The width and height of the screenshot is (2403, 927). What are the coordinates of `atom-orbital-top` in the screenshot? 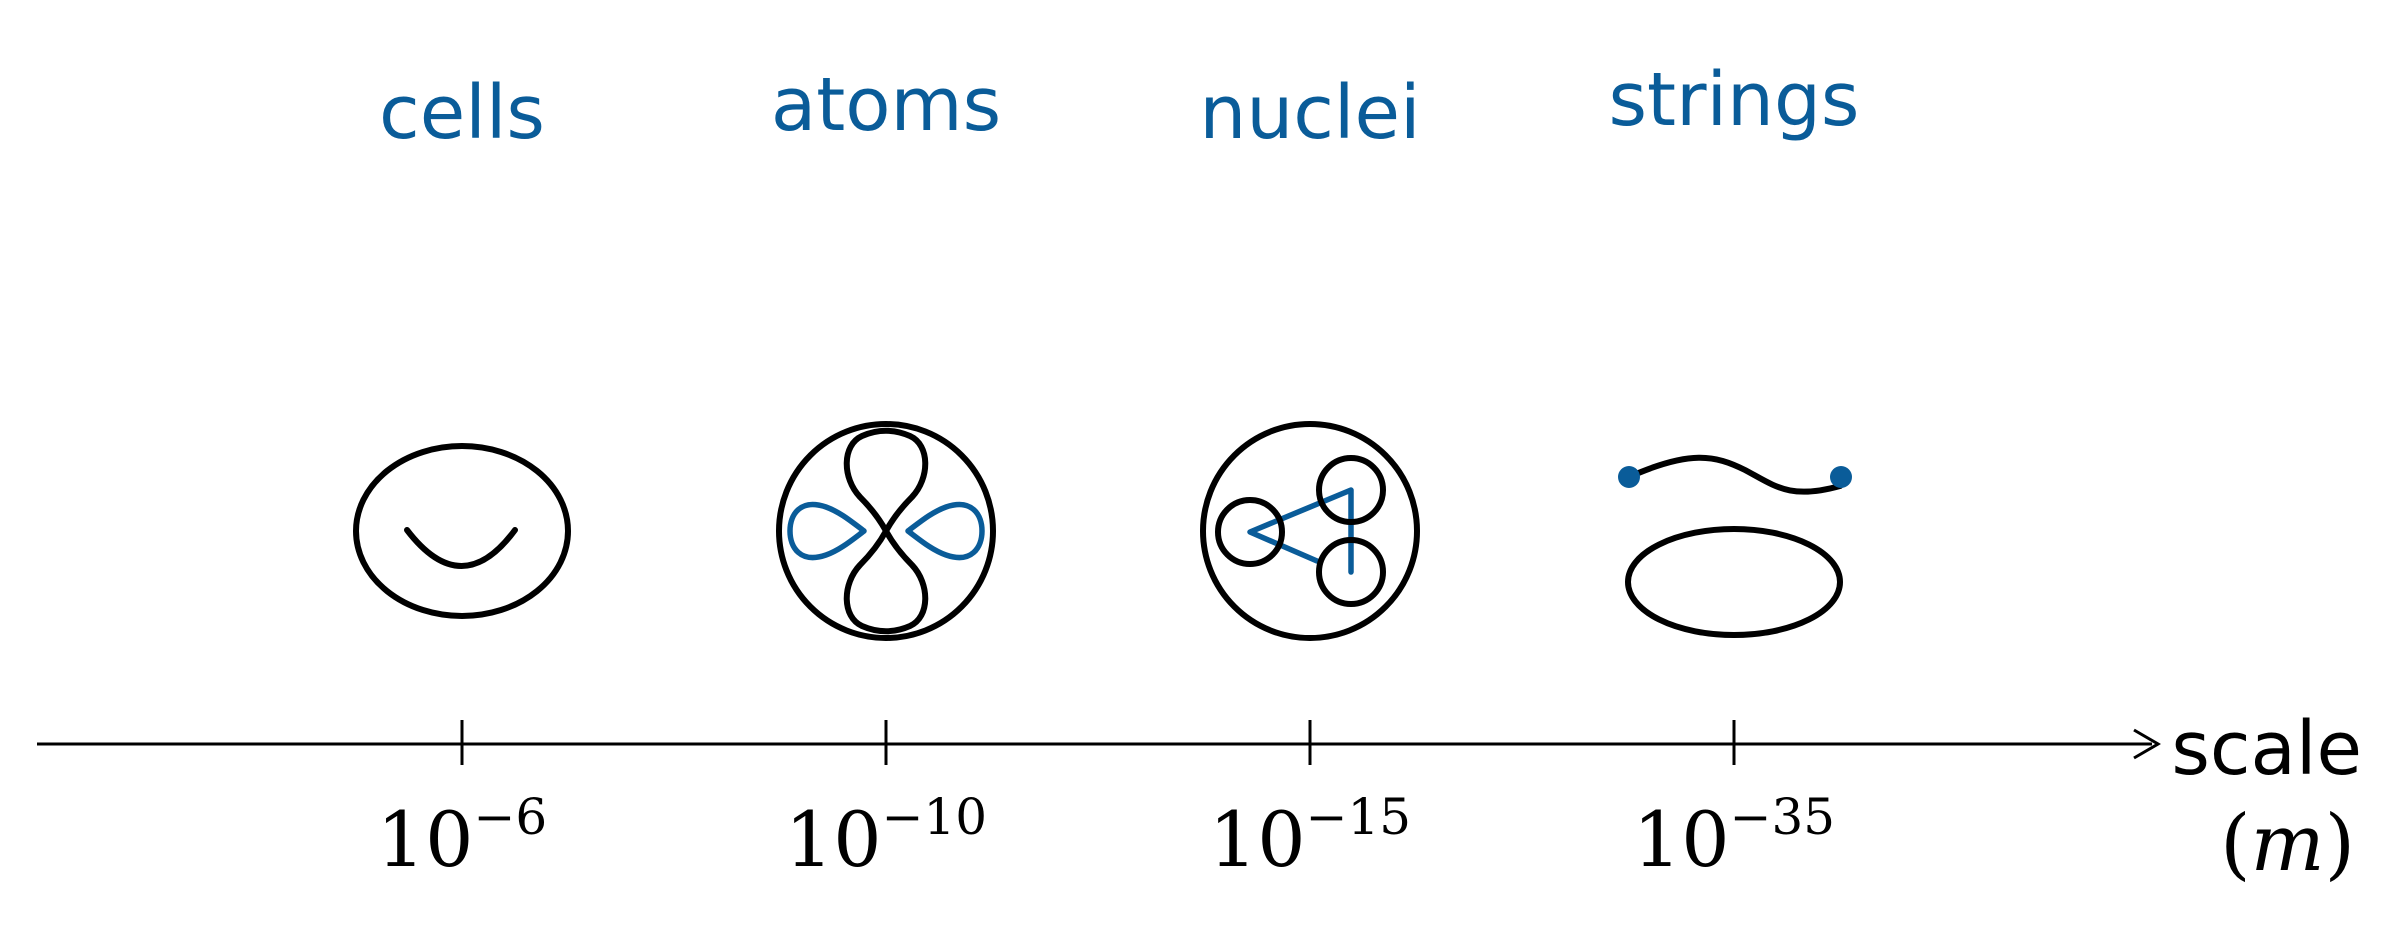 It's located at (886, 480).